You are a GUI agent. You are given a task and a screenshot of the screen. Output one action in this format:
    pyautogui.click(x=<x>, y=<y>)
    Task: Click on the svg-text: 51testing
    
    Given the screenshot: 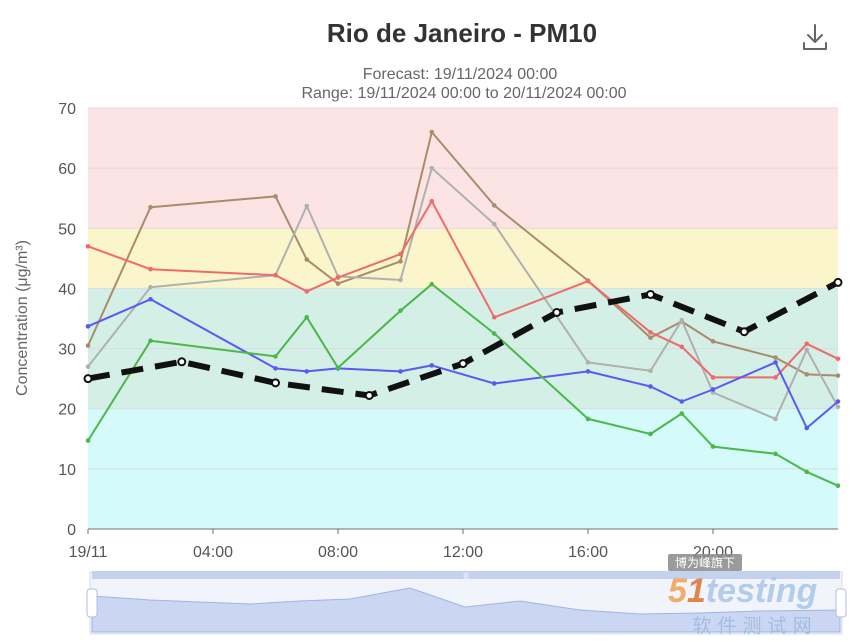 What is the action you would take?
    pyautogui.click(x=743, y=591)
    